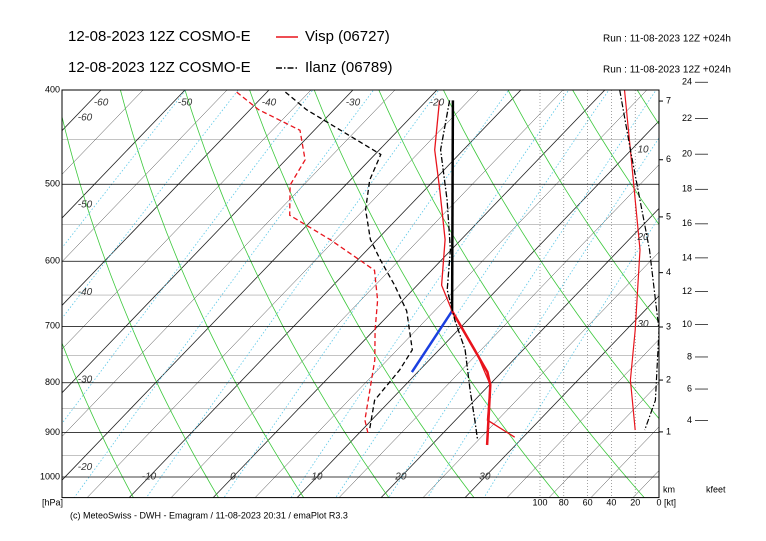 The image size is (766, 541). What do you see at coordinates (52, 261) in the screenshot?
I see `y-tick-label: 600` at bounding box center [52, 261].